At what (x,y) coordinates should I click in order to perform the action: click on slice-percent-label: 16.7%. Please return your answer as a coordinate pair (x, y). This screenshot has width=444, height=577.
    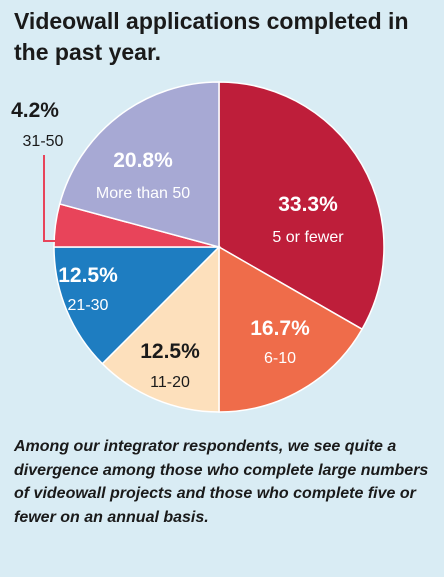
    Looking at the image, I should click on (280, 328).